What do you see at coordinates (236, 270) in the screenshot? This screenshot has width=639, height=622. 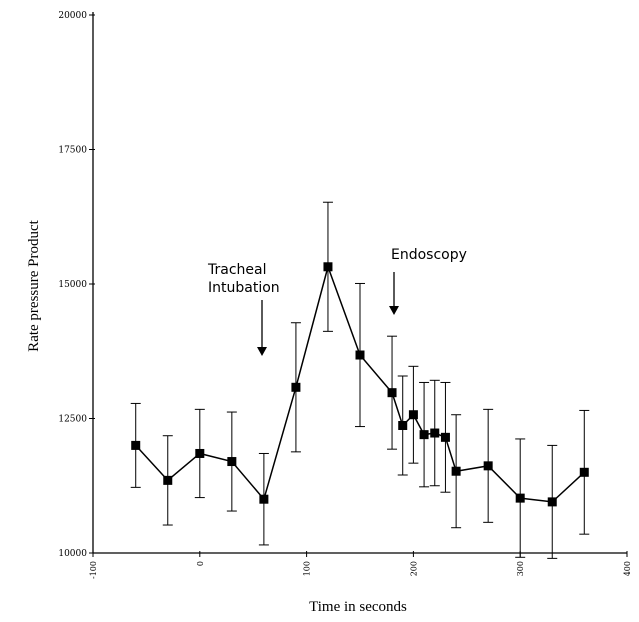 I see `annotation-label: Tracheal` at bounding box center [236, 270].